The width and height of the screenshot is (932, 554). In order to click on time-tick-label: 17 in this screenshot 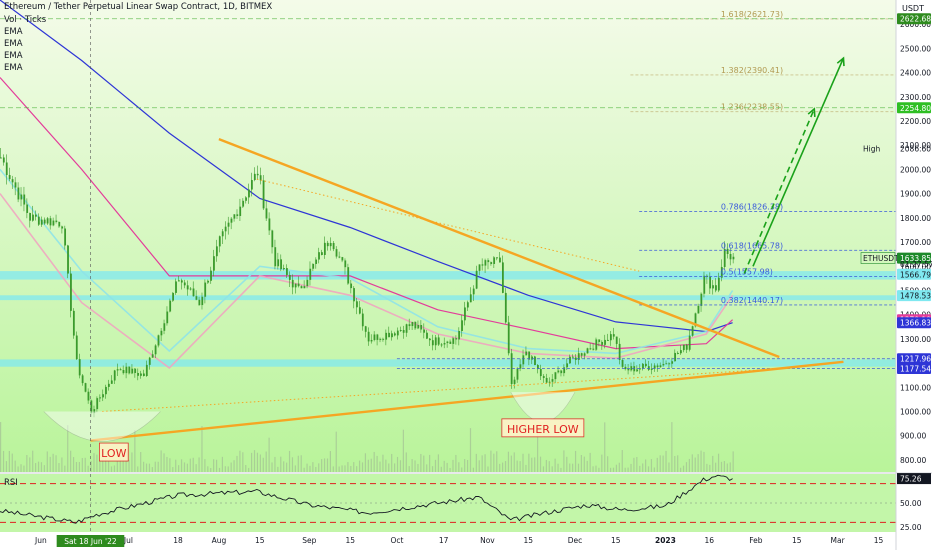, I will do `click(444, 540)`.